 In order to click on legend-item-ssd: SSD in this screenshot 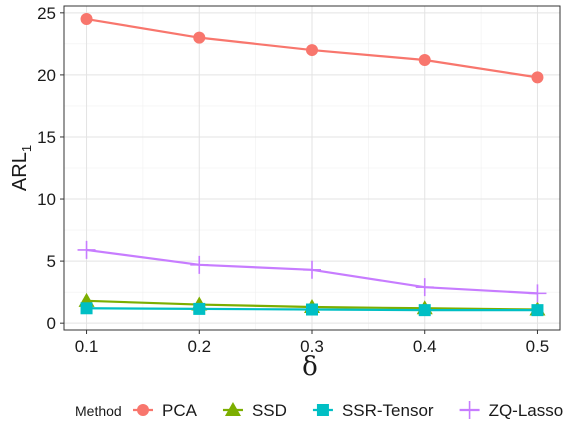, I will do `click(254, 410)`.